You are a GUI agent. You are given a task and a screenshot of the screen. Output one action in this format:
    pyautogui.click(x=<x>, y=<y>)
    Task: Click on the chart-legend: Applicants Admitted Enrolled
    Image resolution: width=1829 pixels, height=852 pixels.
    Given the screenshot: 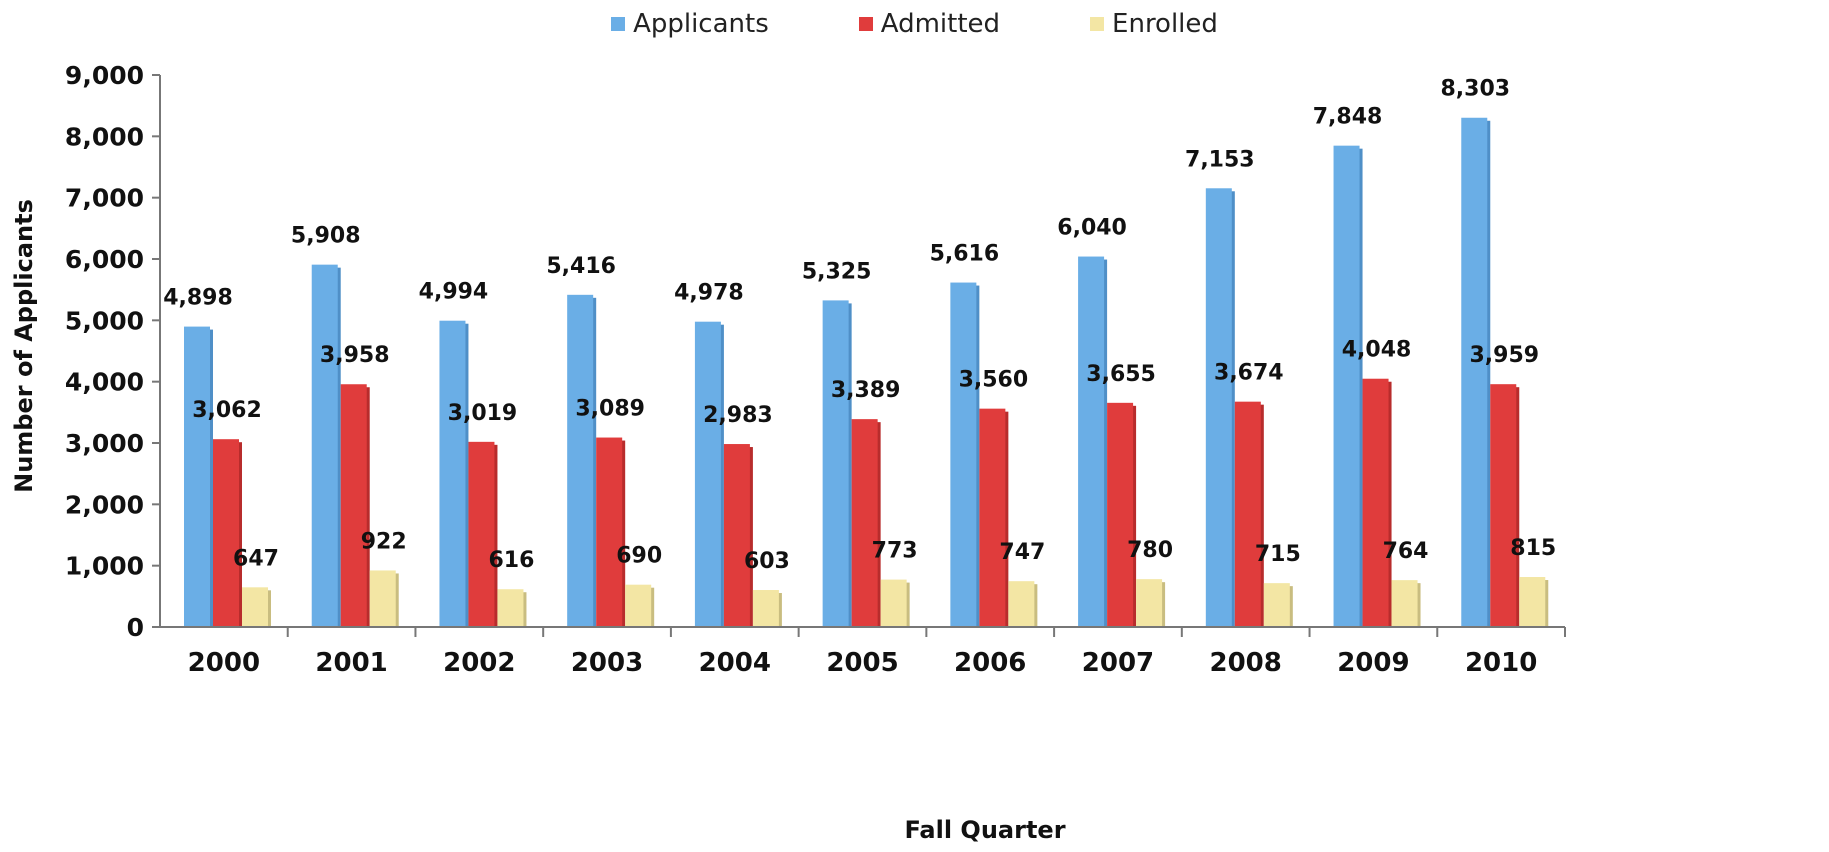 What is the action you would take?
    pyautogui.click(x=914, y=24)
    